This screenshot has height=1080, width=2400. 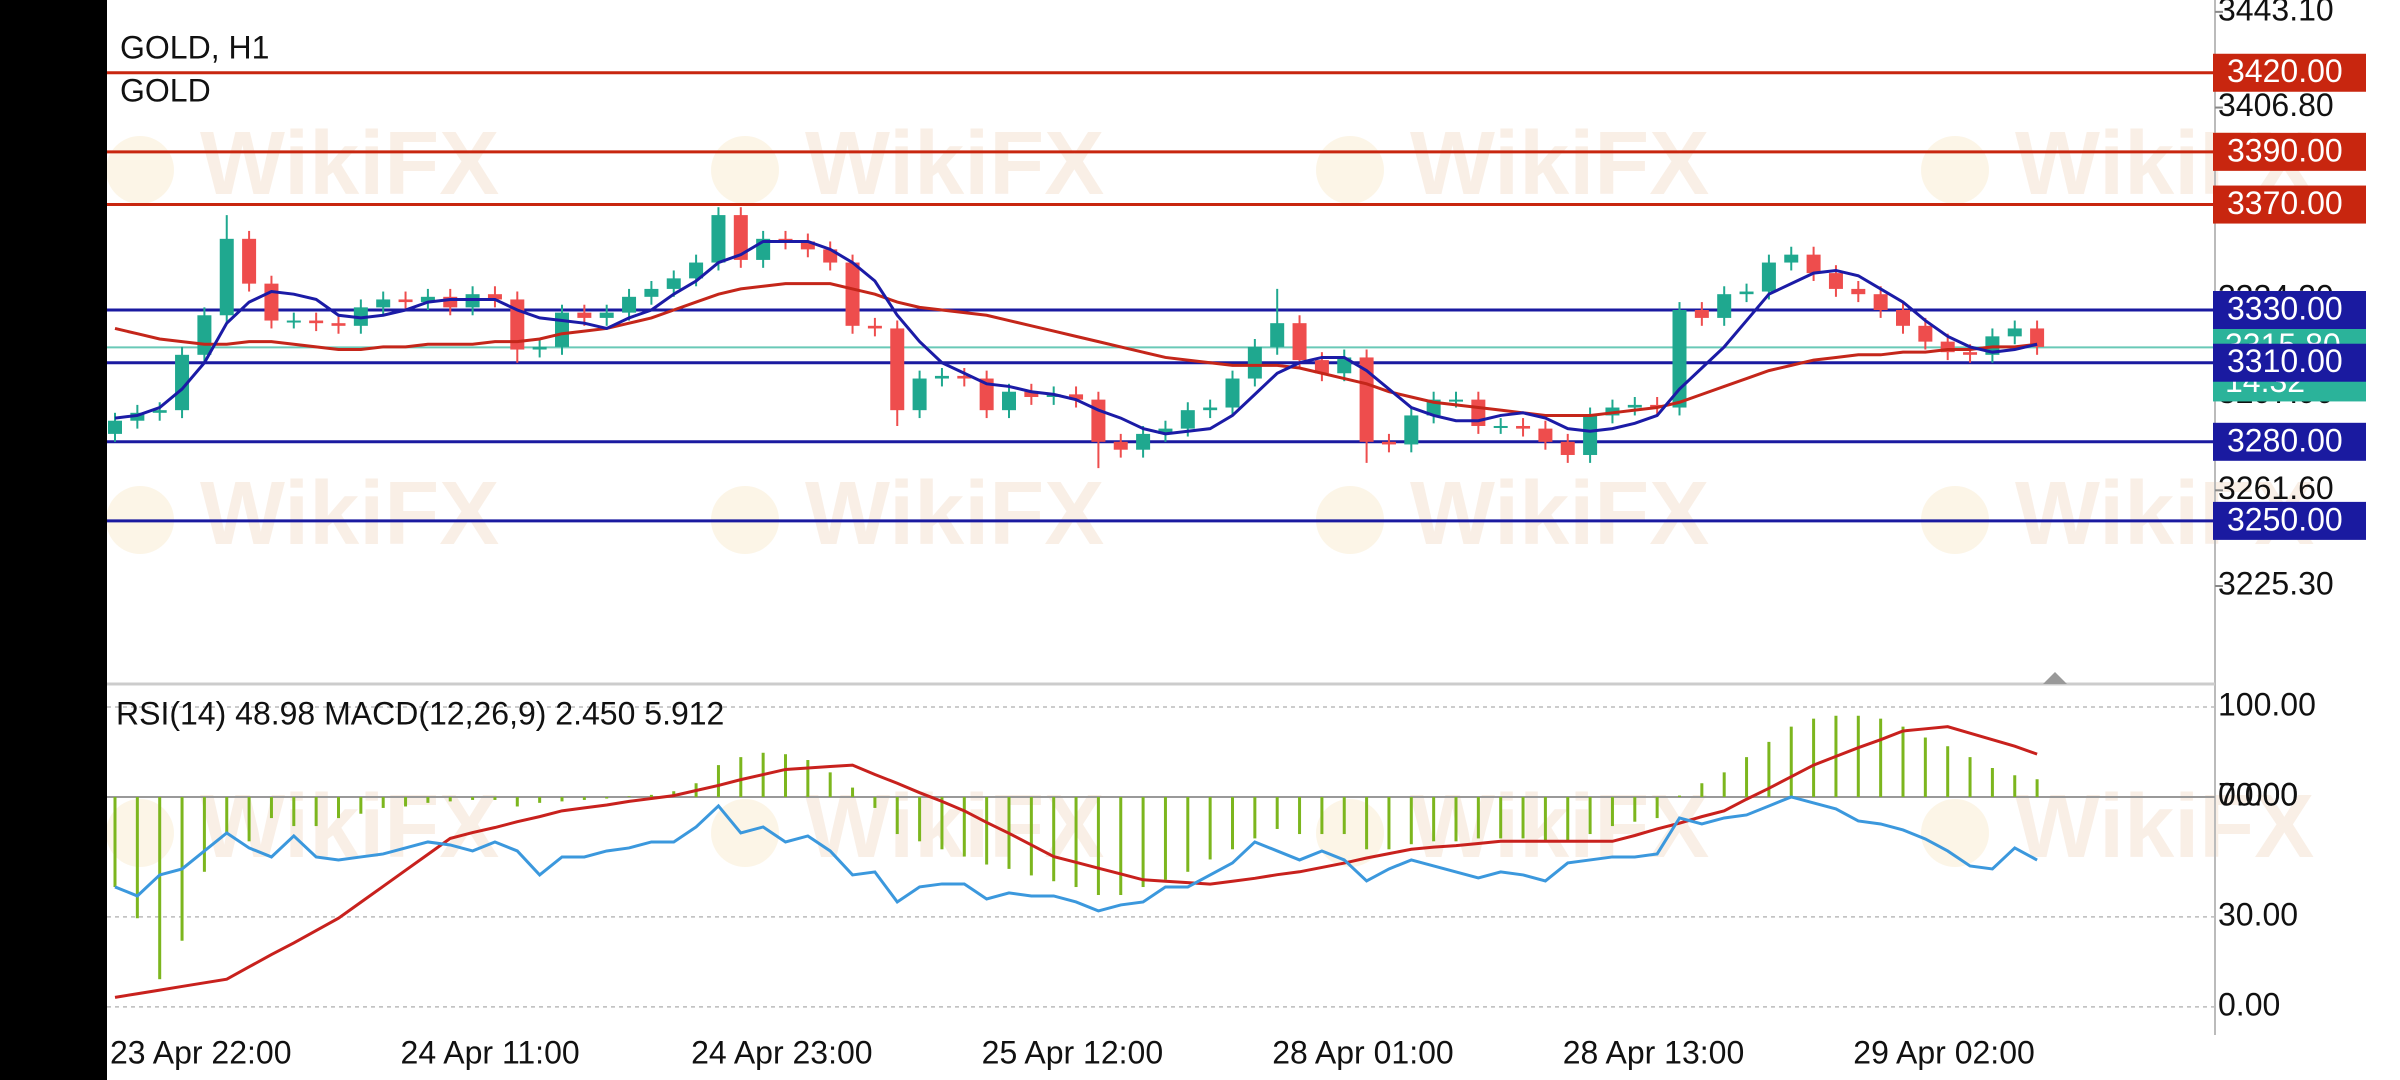 I want to click on y-tick-label: 3406.80, so click(x=2276, y=105).